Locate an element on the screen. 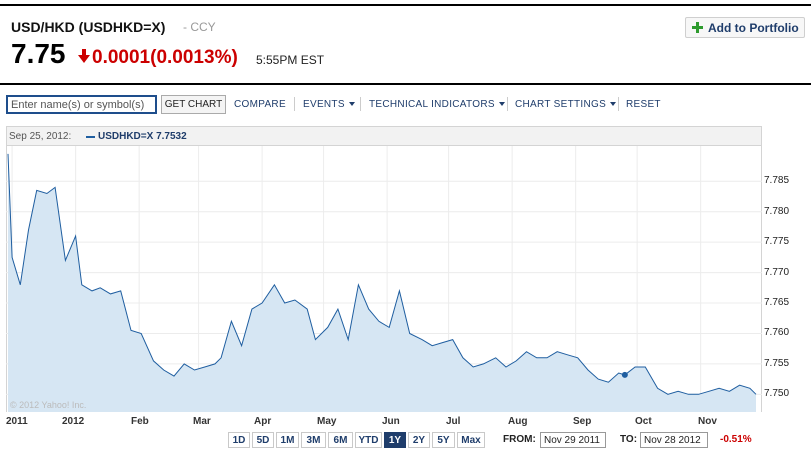 The height and width of the screenshot is (455, 811). y-tick-label: 7.760 is located at coordinates (777, 333).